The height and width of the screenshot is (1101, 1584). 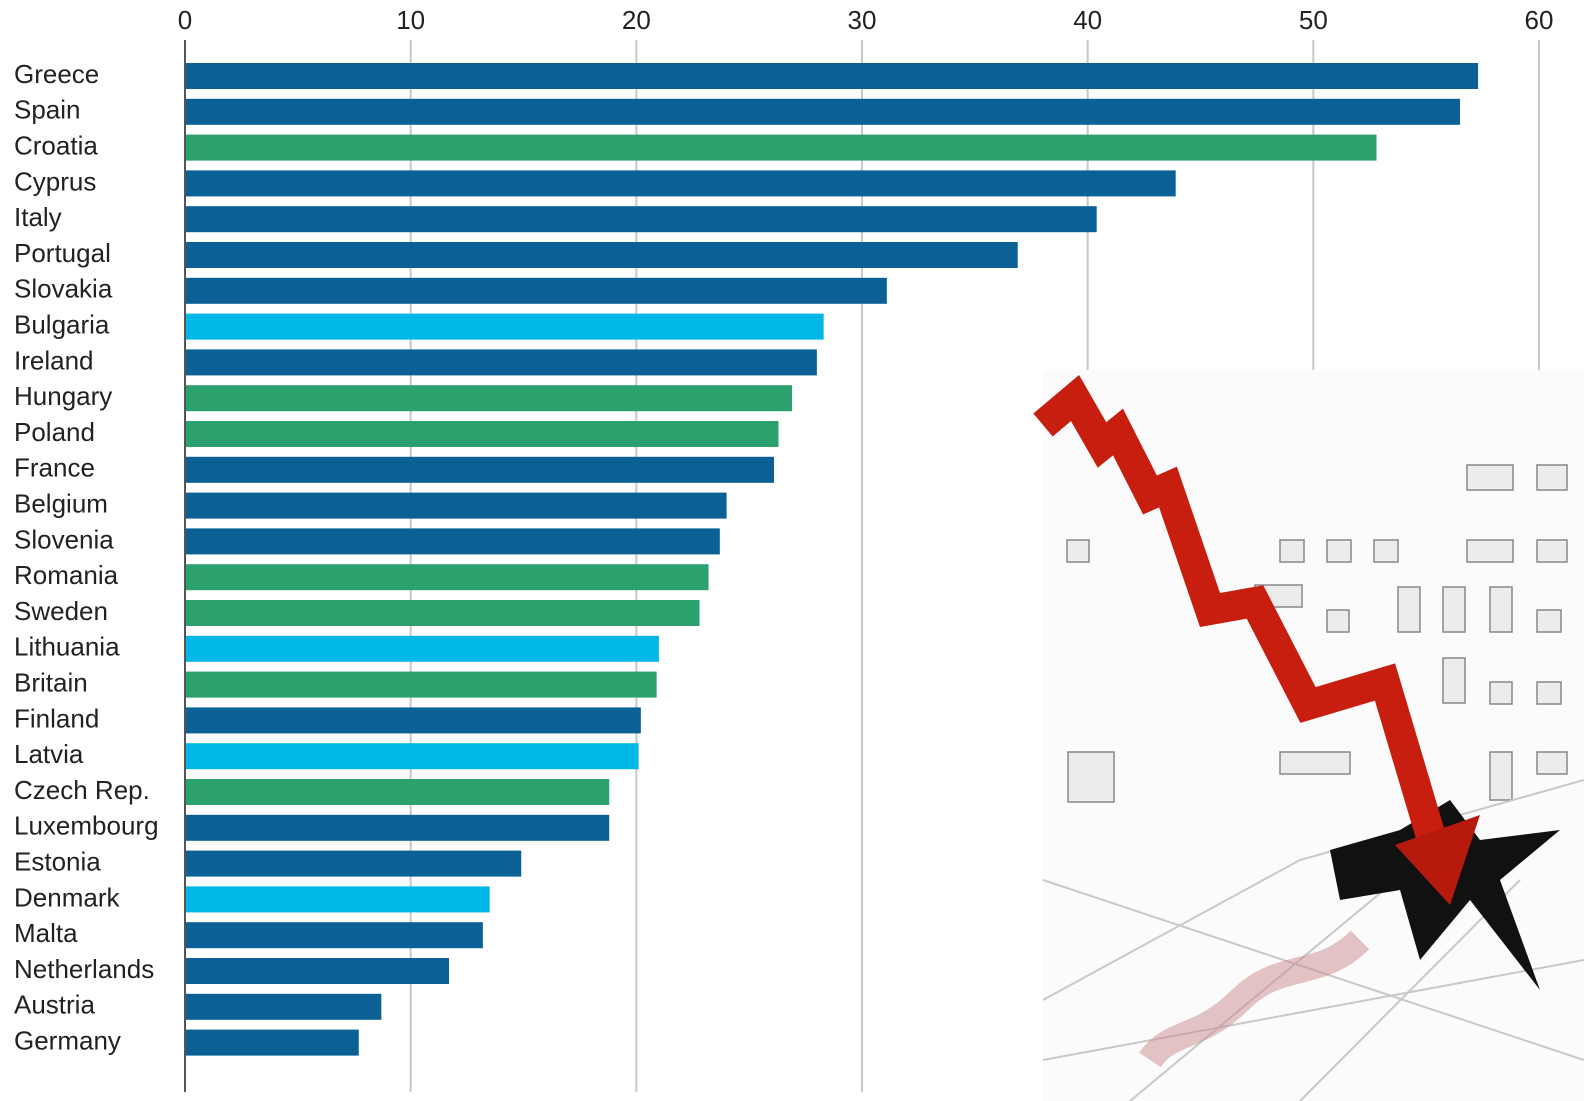 I want to click on y-tick-label: Hungary, so click(x=63, y=396).